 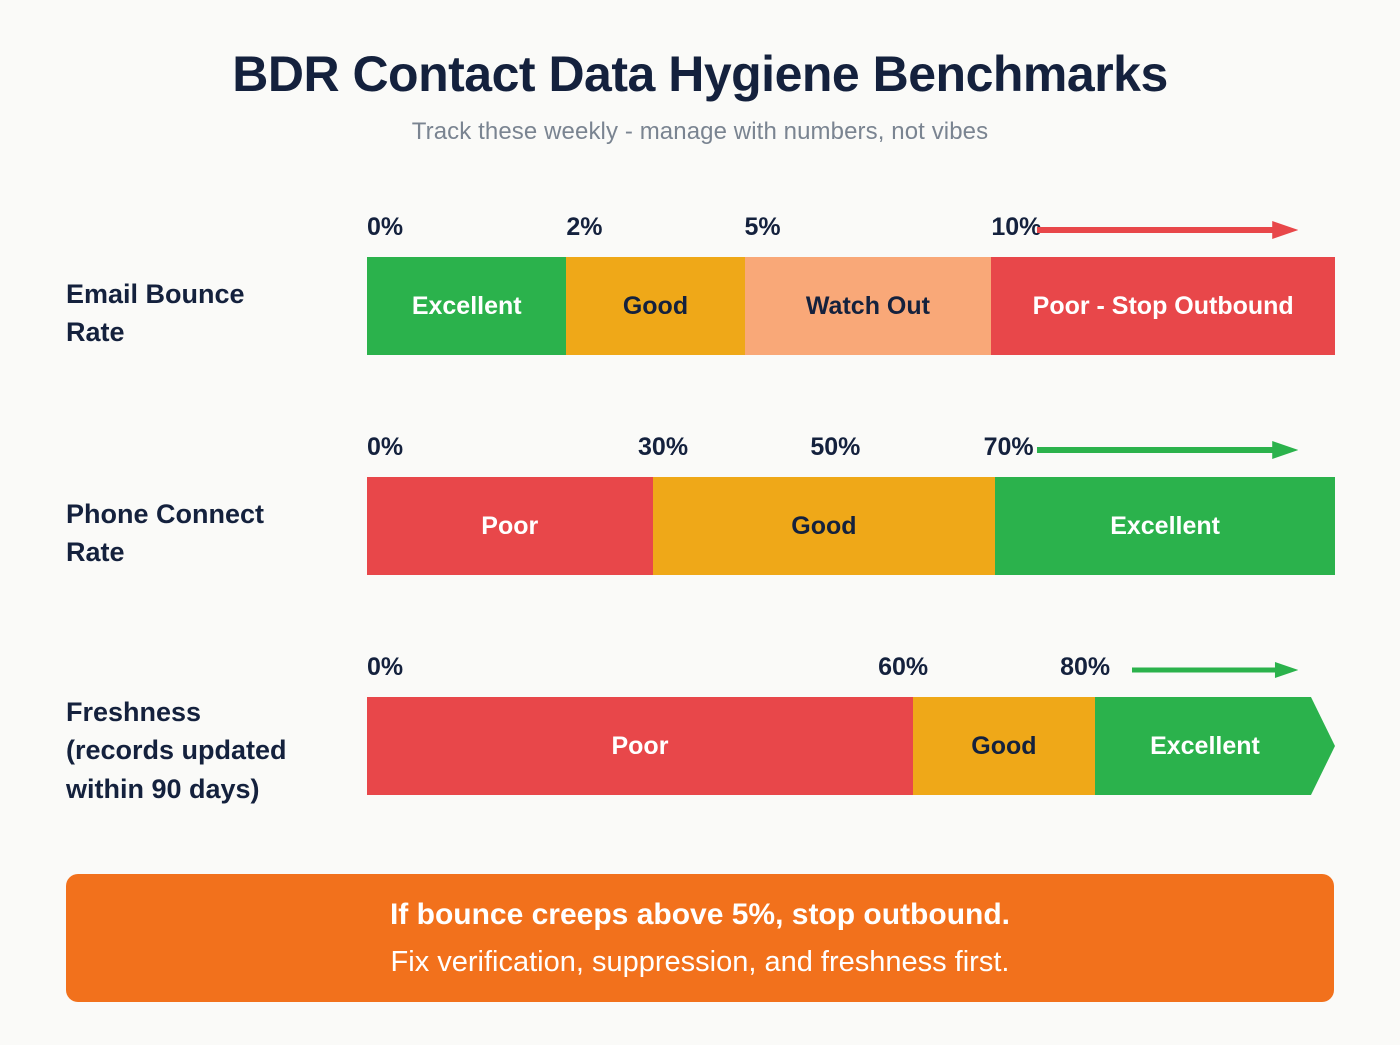 I want to click on row-label-line: within 90 days), so click(x=163, y=788).